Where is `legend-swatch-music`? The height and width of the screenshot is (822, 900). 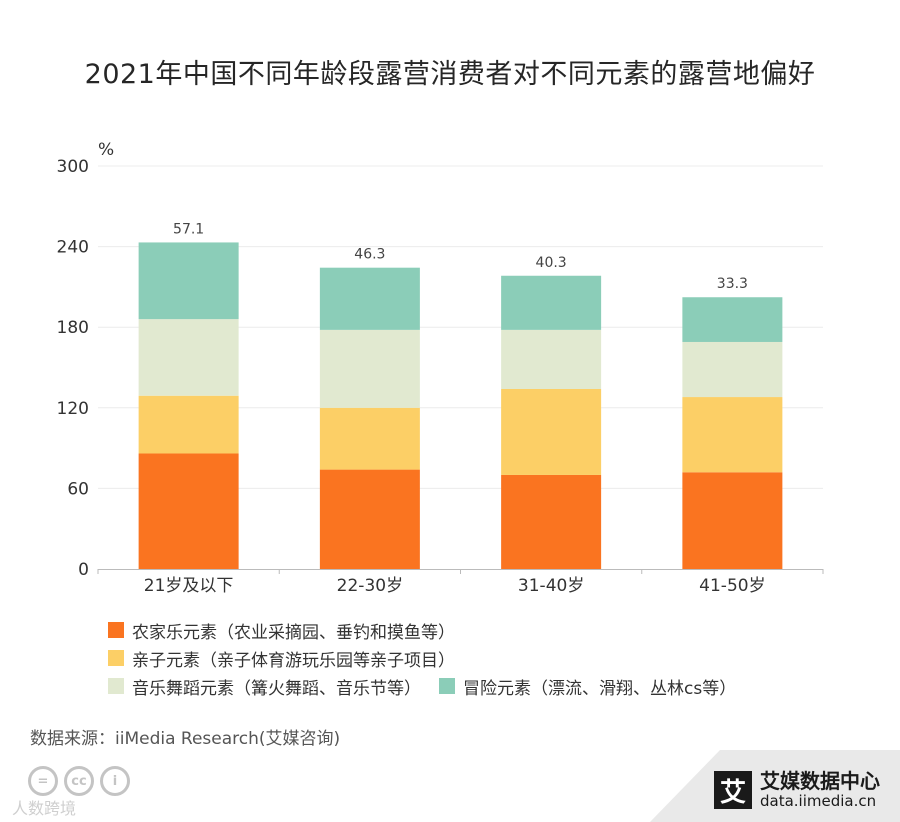
legend-swatch-music is located at coordinates (116, 686).